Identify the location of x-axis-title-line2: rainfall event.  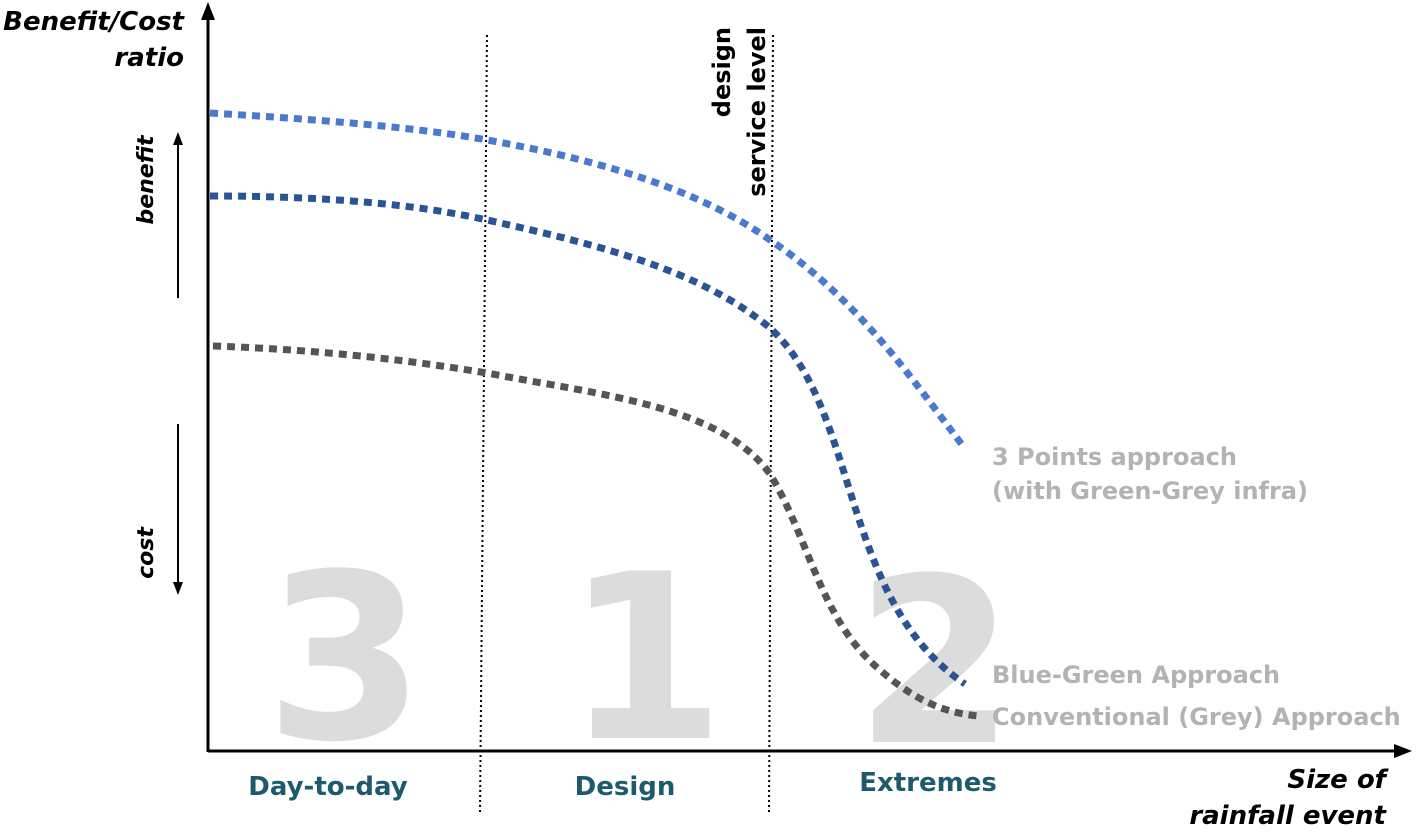
(1288, 816).